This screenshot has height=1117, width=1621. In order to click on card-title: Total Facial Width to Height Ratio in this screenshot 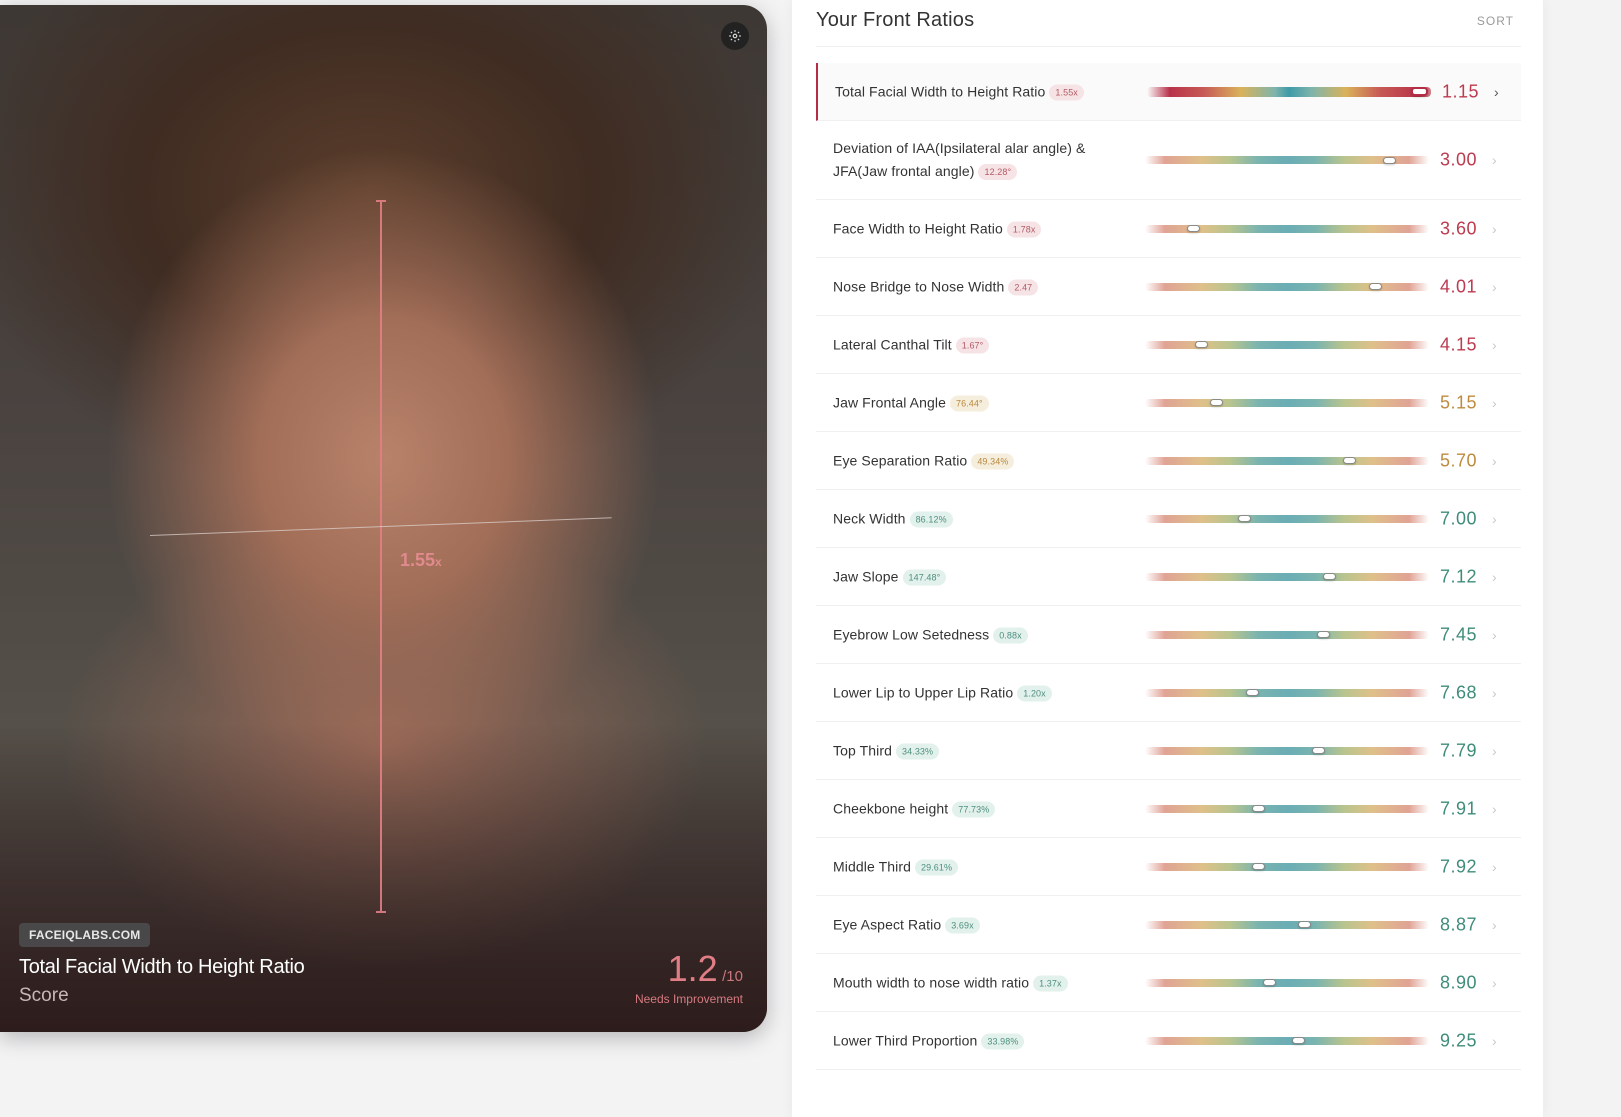, I will do `click(162, 967)`.